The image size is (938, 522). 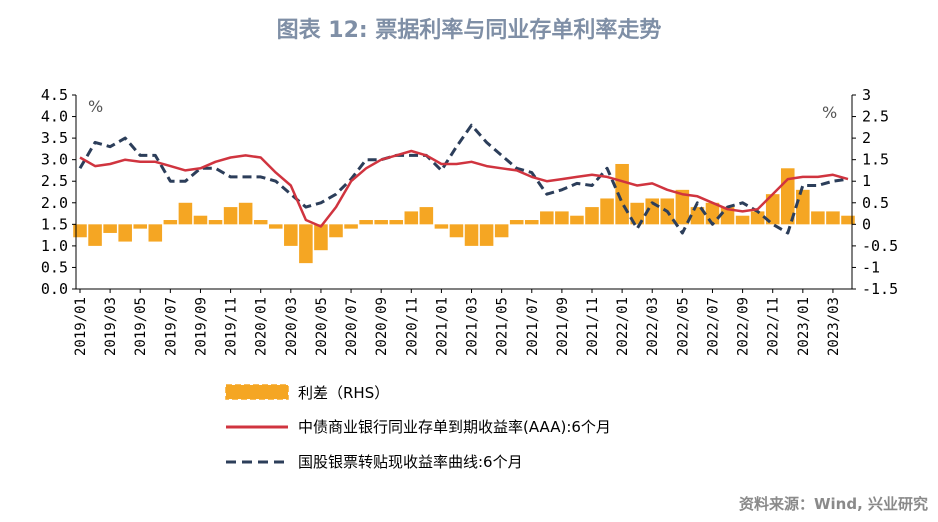 What do you see at coordinates (871, 267) in the screenshot?
I see `right-tick-label: -1` at bounding box center [871, 267].